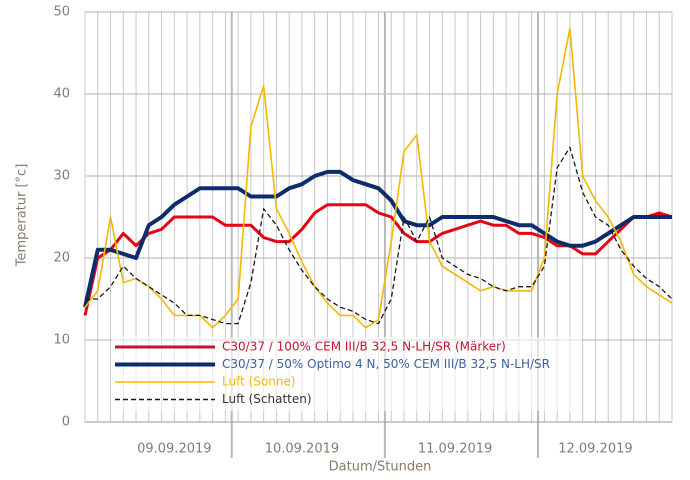 The width and height of the screenshot is (690, 480). I want to click on y-tick-label: 0, so click(66, 422).